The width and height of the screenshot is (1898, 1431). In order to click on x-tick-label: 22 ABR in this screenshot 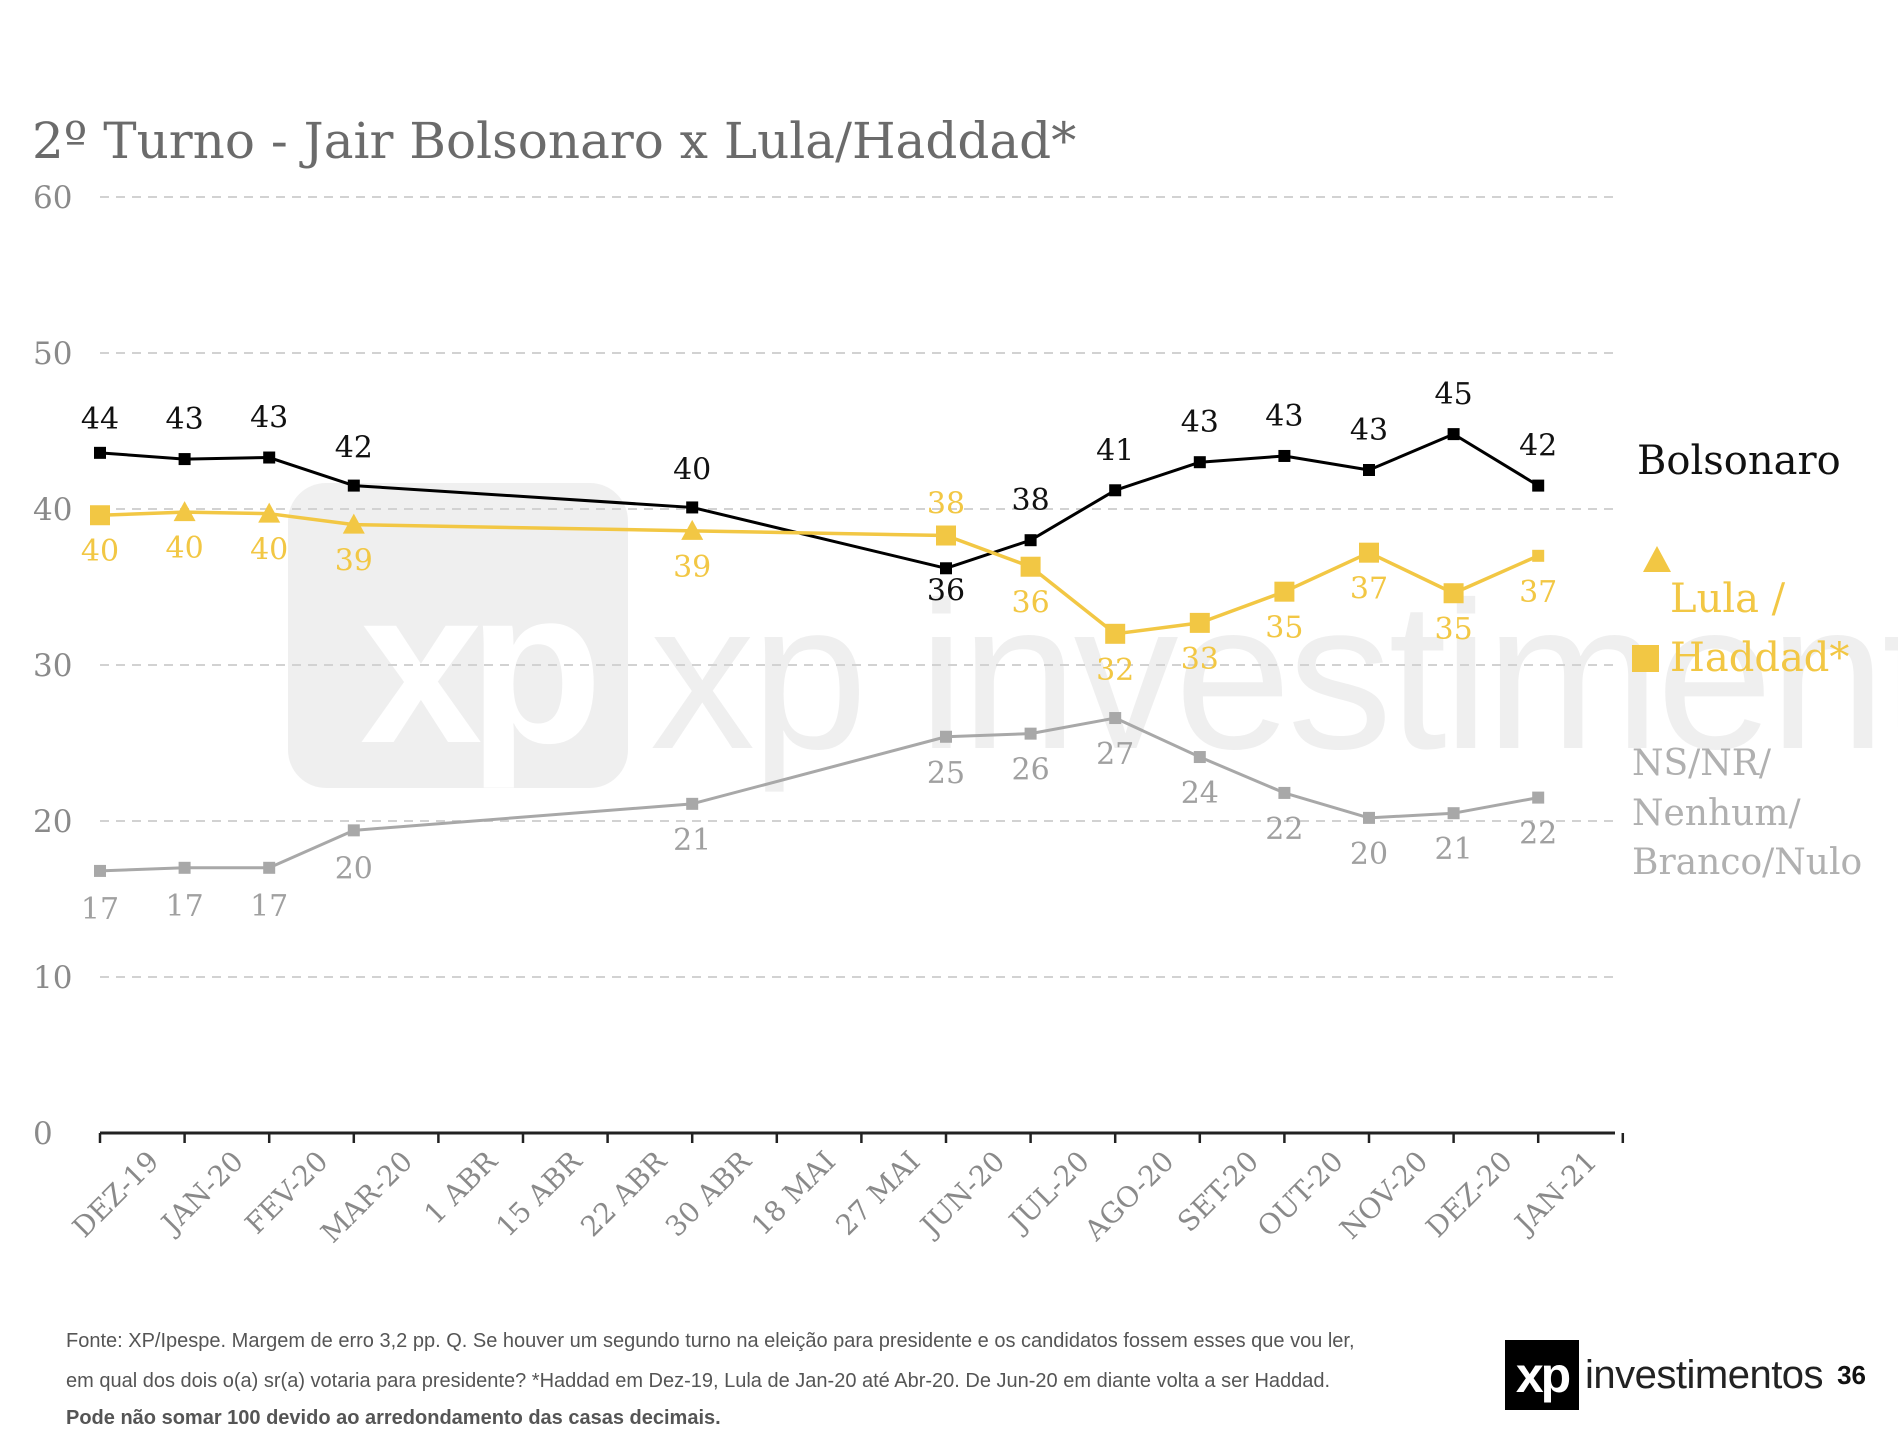, I will do `click(623, 1193)`.